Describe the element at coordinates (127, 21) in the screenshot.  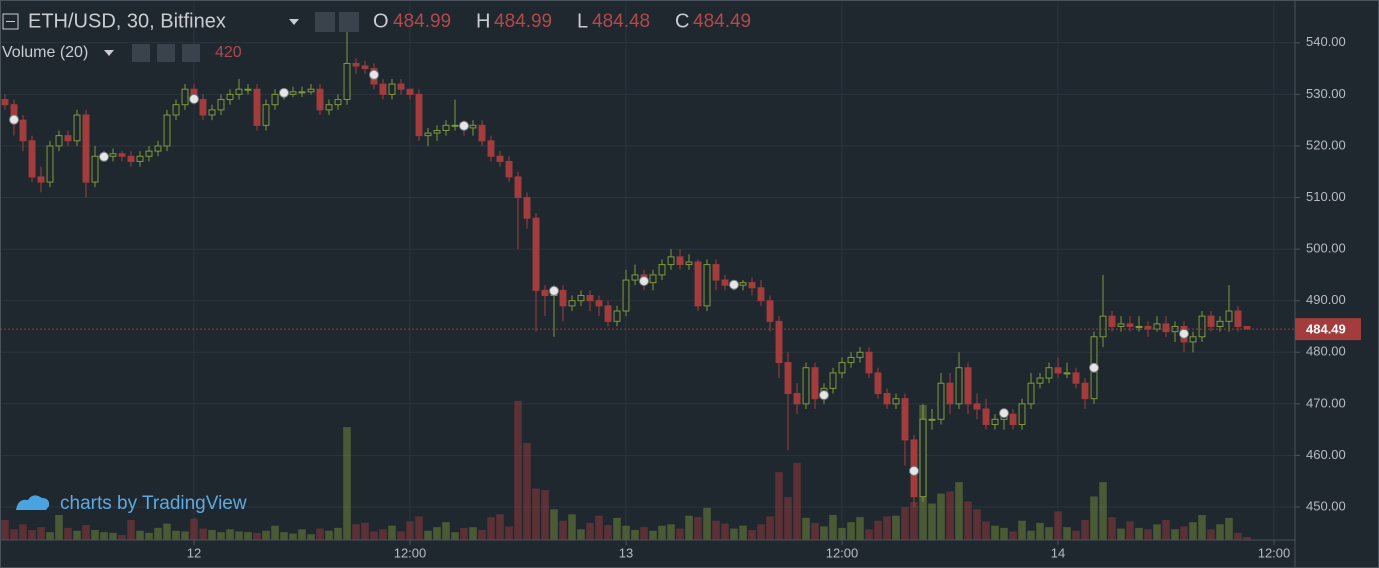
I see `symbol-title: ETH/USD, 30, Bitfinex` at that location.